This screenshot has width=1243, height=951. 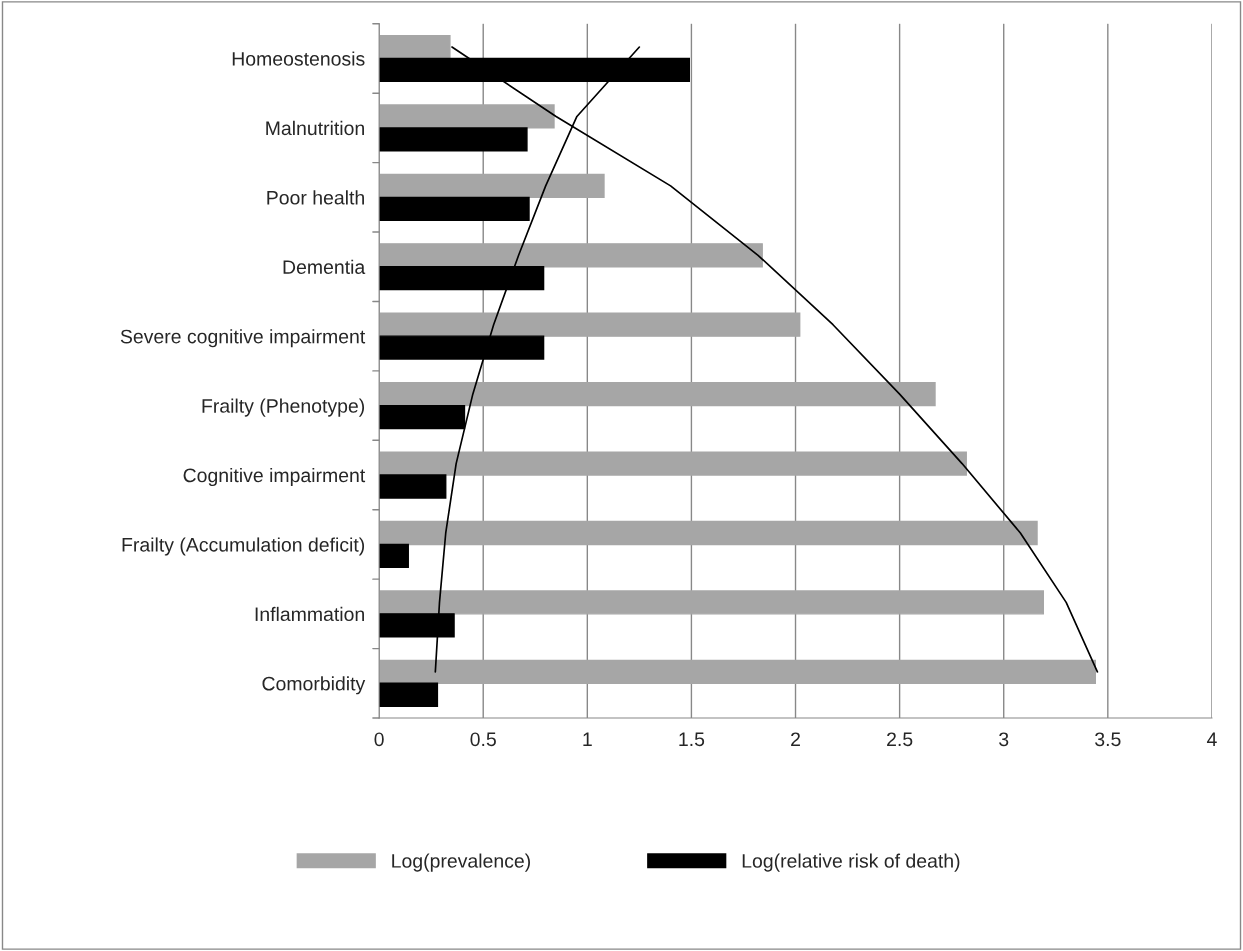 I want to click on y-tick-label: Cognitive impairment, so click(x=274, y=477).